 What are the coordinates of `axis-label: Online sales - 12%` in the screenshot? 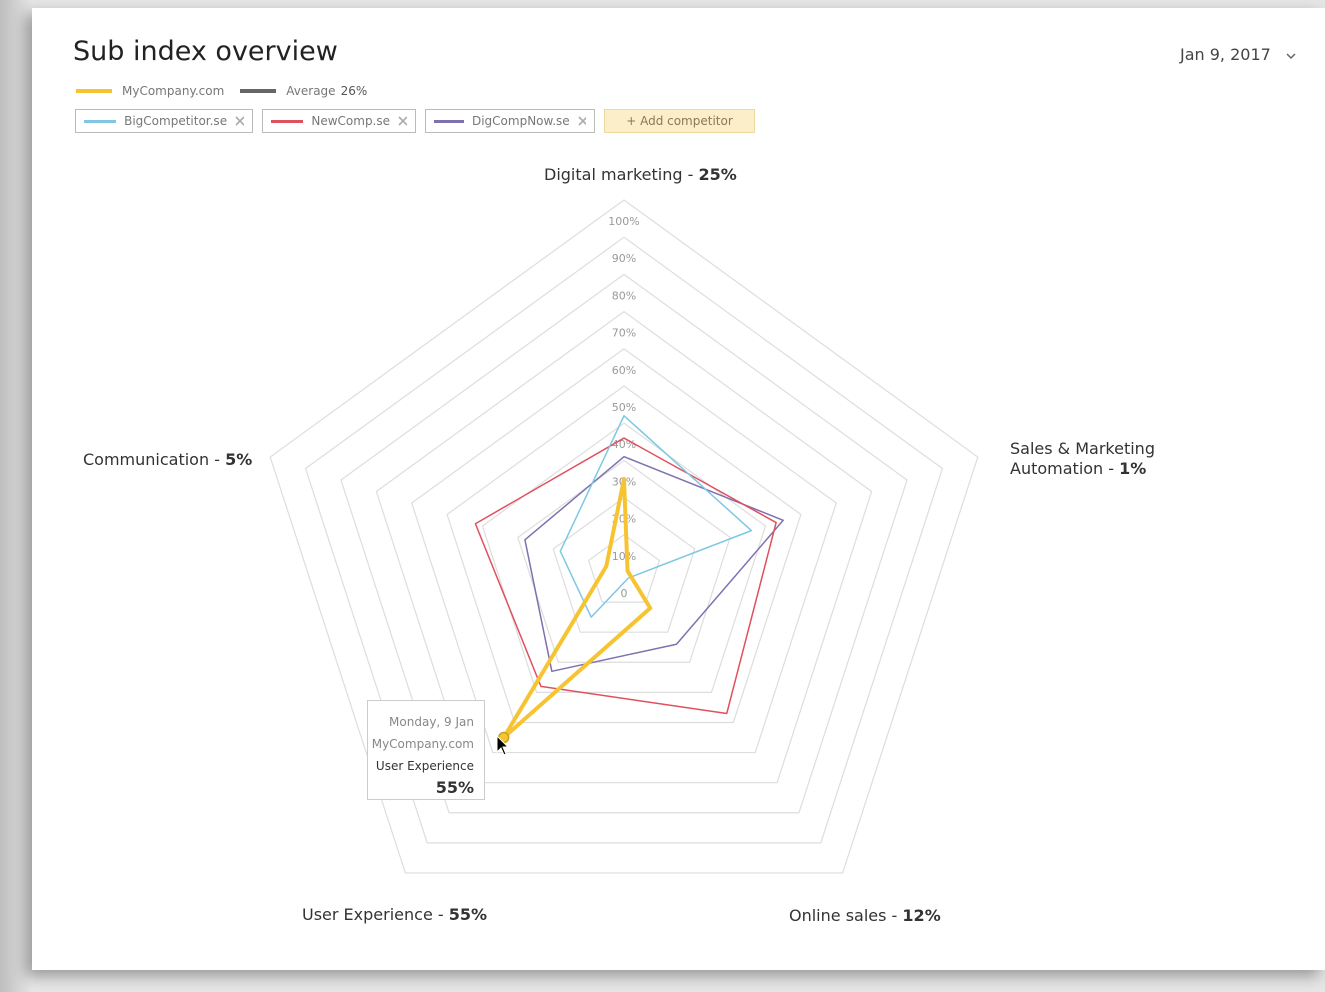 It's located at (865, 915).